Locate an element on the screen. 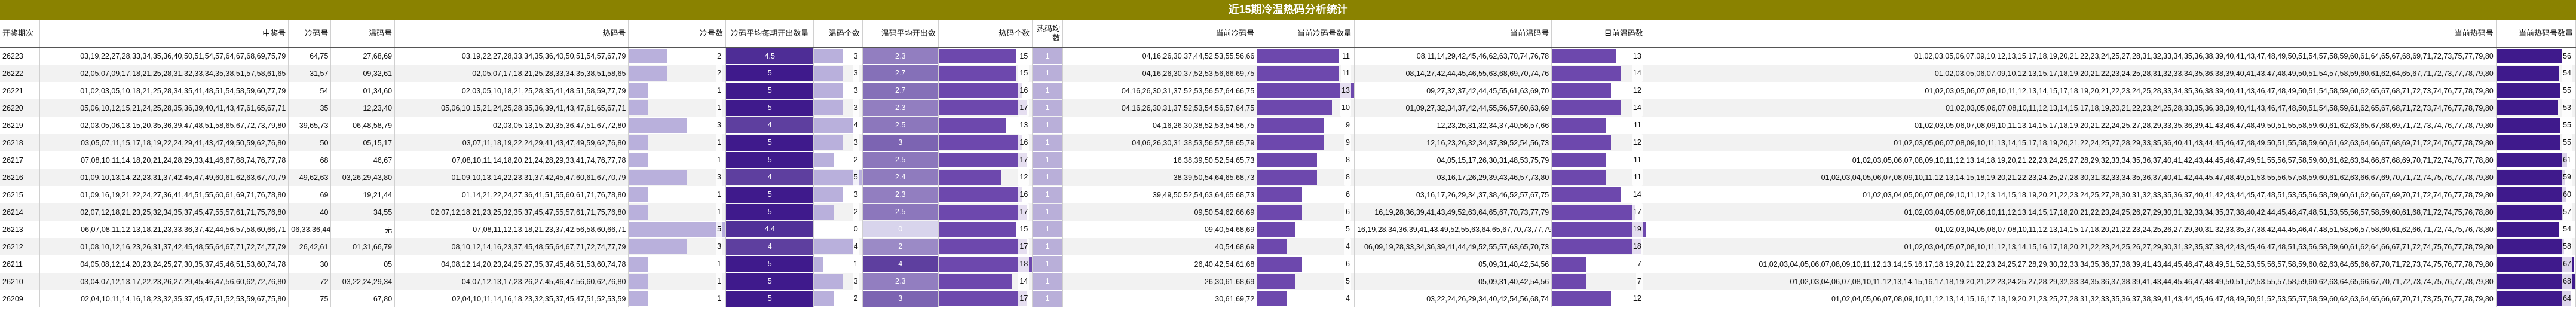 This screenshot has height=323, width=2576. current-hot-count-bar-value: 54 is located at coordinates (2567, 229).